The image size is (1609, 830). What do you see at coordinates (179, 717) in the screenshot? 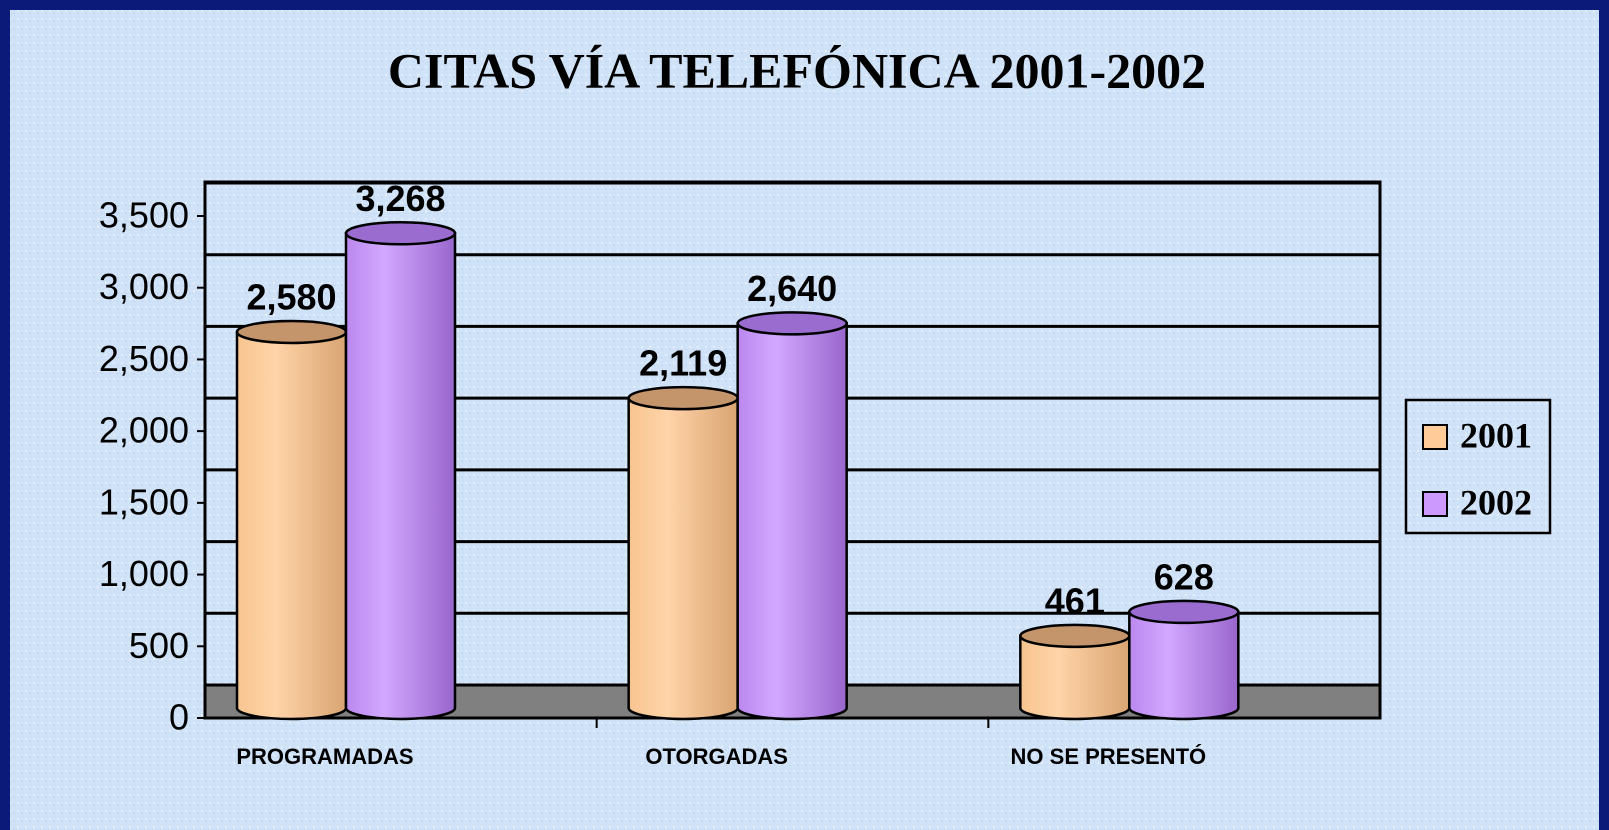
I see `y-tick-label: 0` at bounding box center [179, 717].